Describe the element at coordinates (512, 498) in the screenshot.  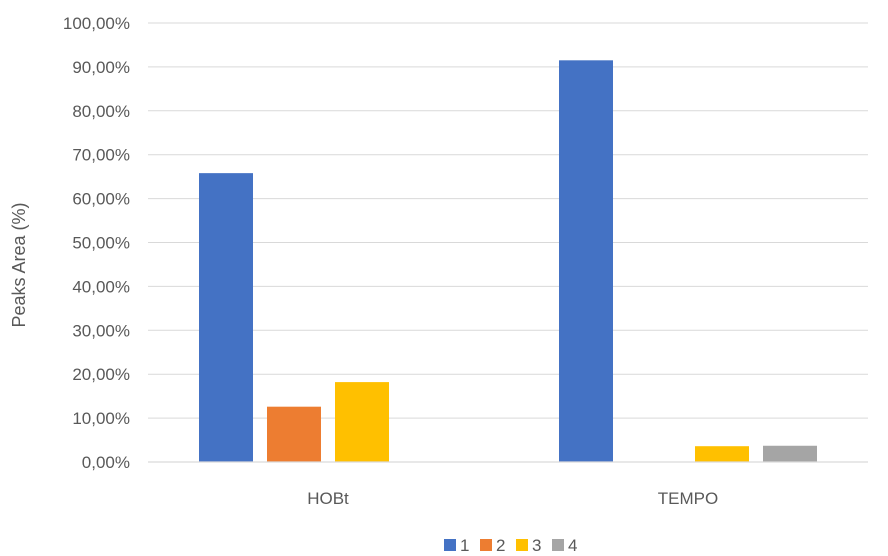
I see `category-labels: HOBt TEMPO` at that location.